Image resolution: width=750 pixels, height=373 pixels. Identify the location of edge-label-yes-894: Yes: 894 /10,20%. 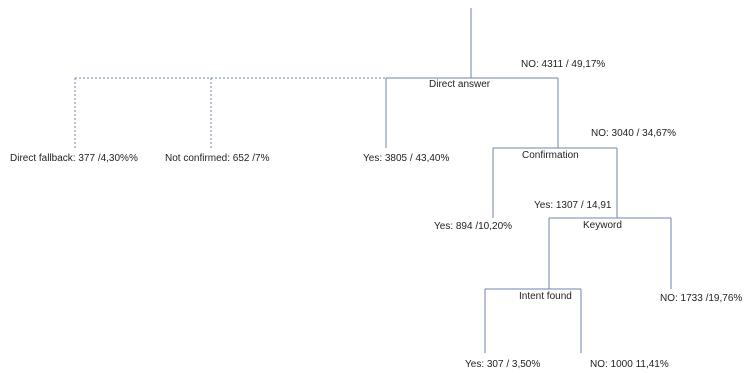
(473, 226).